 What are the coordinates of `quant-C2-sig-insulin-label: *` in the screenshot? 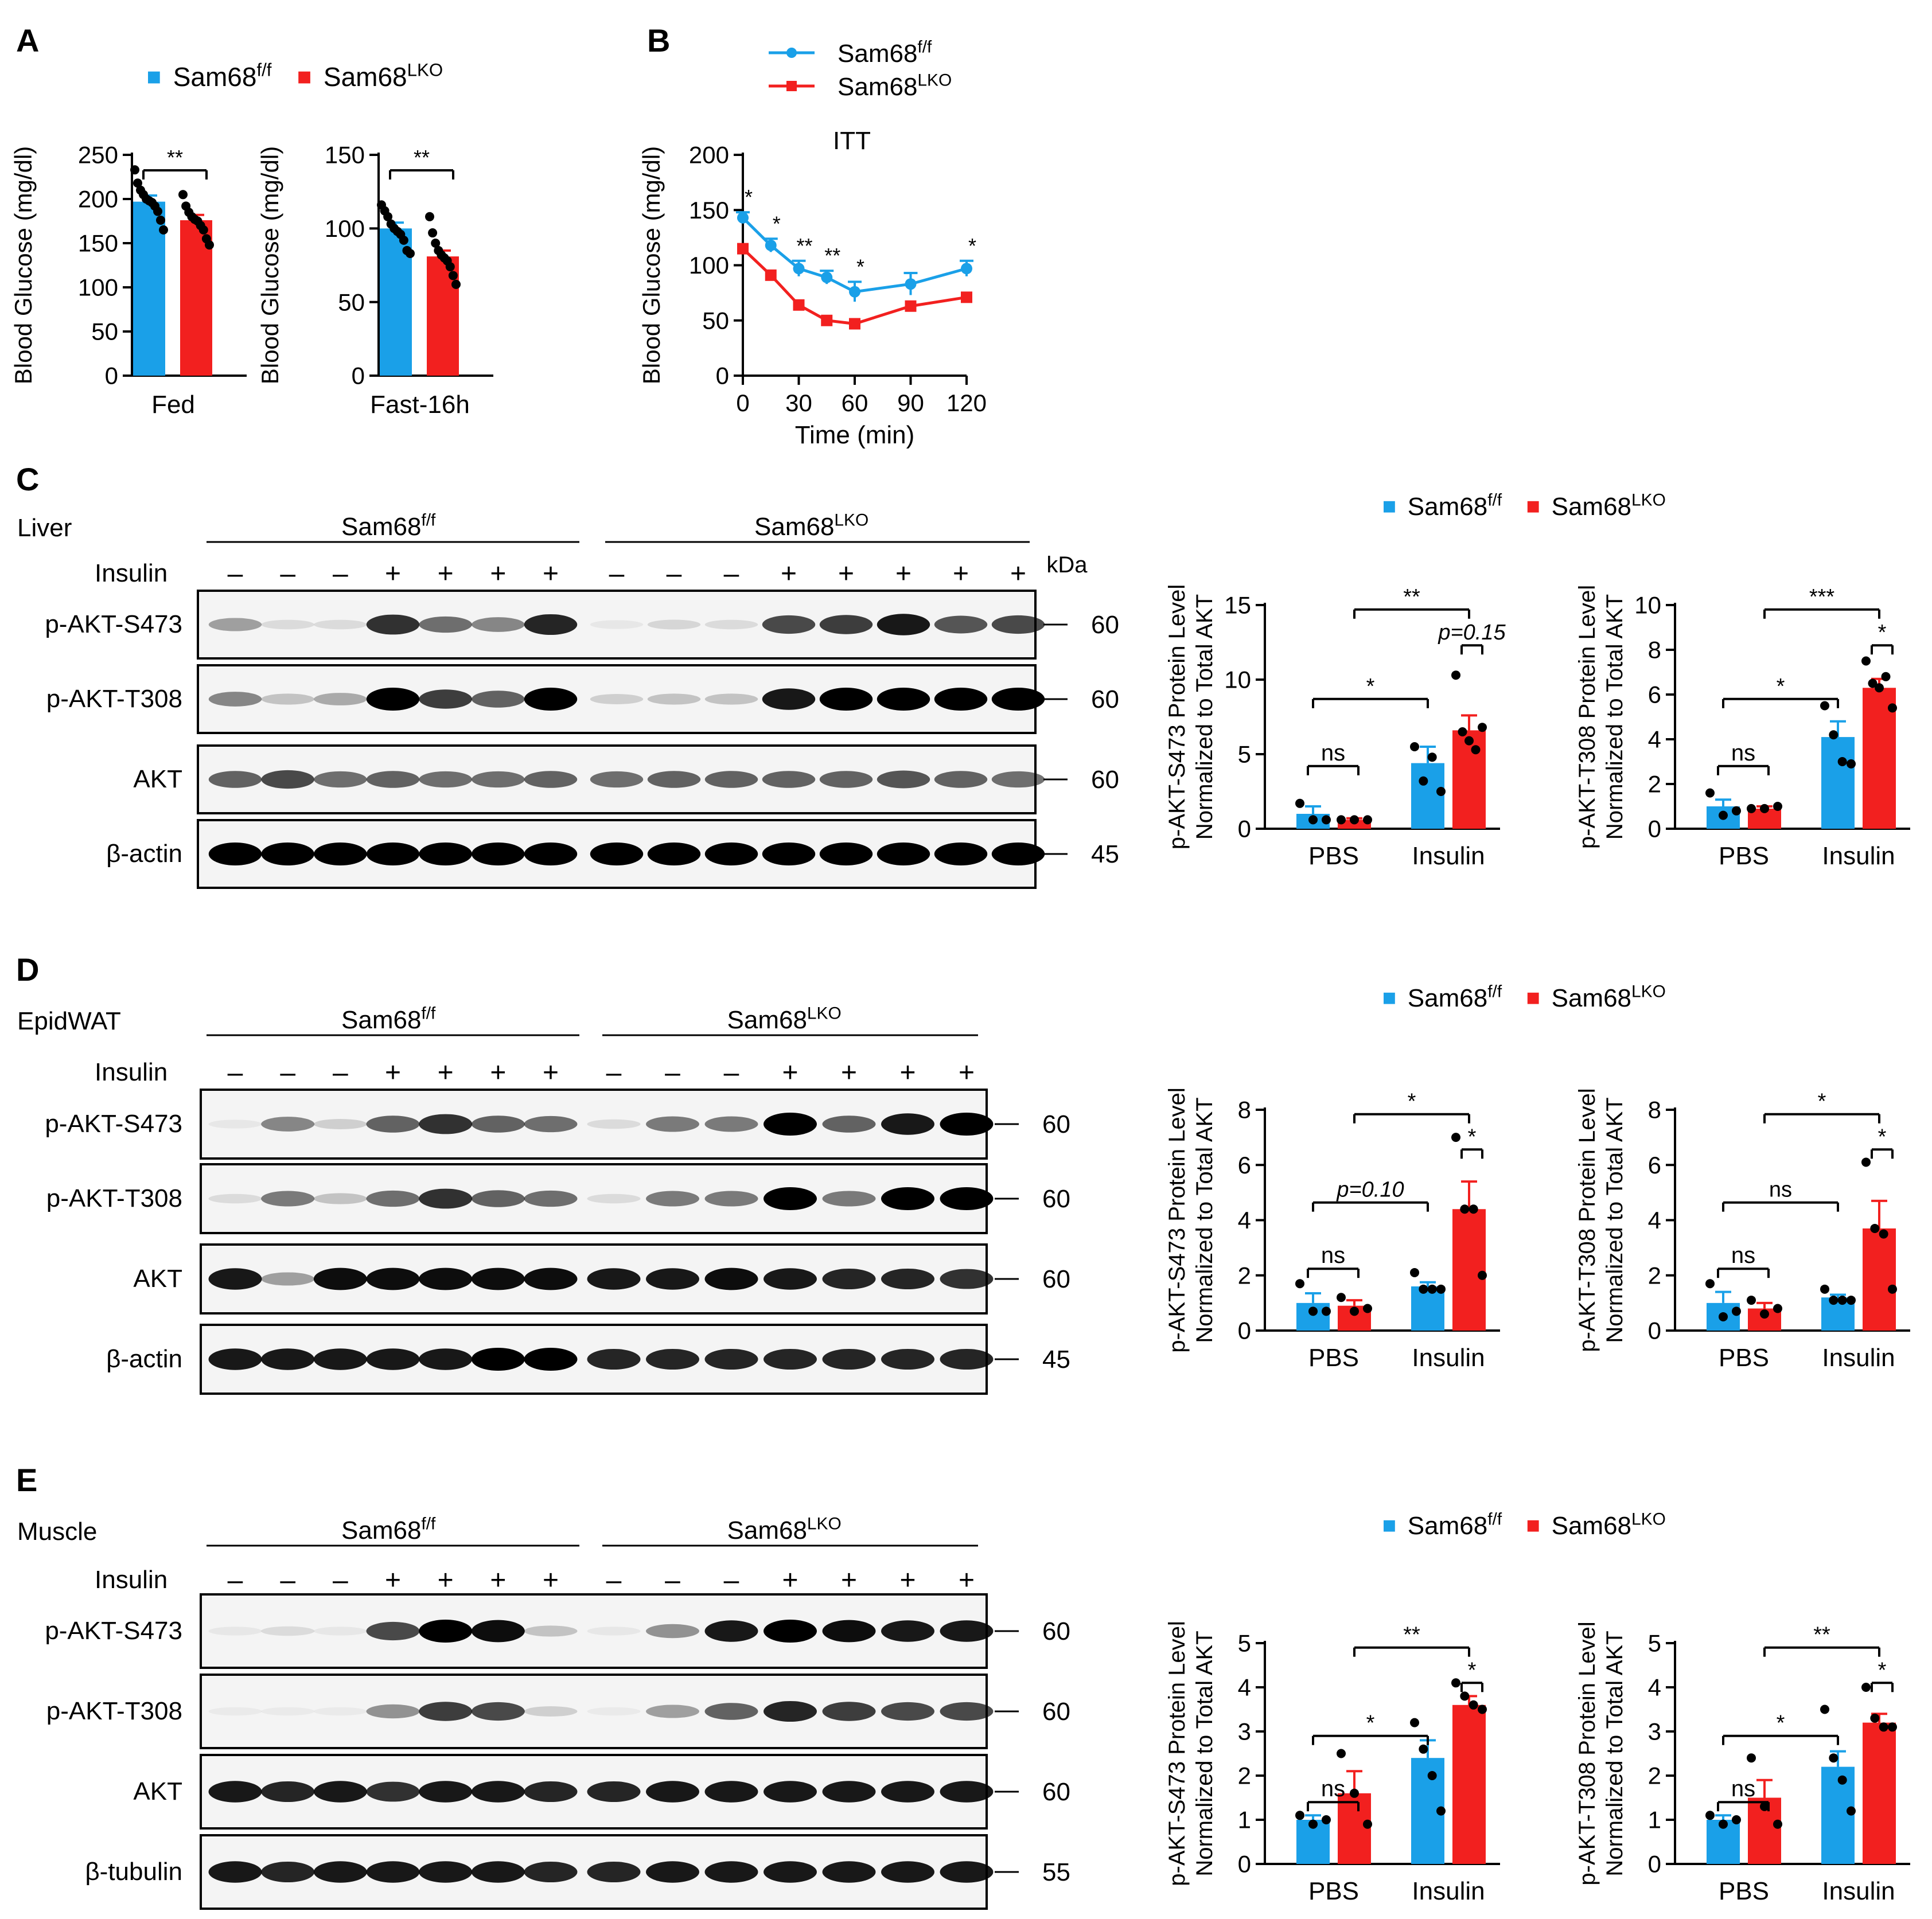 It's located at (1882, 633).